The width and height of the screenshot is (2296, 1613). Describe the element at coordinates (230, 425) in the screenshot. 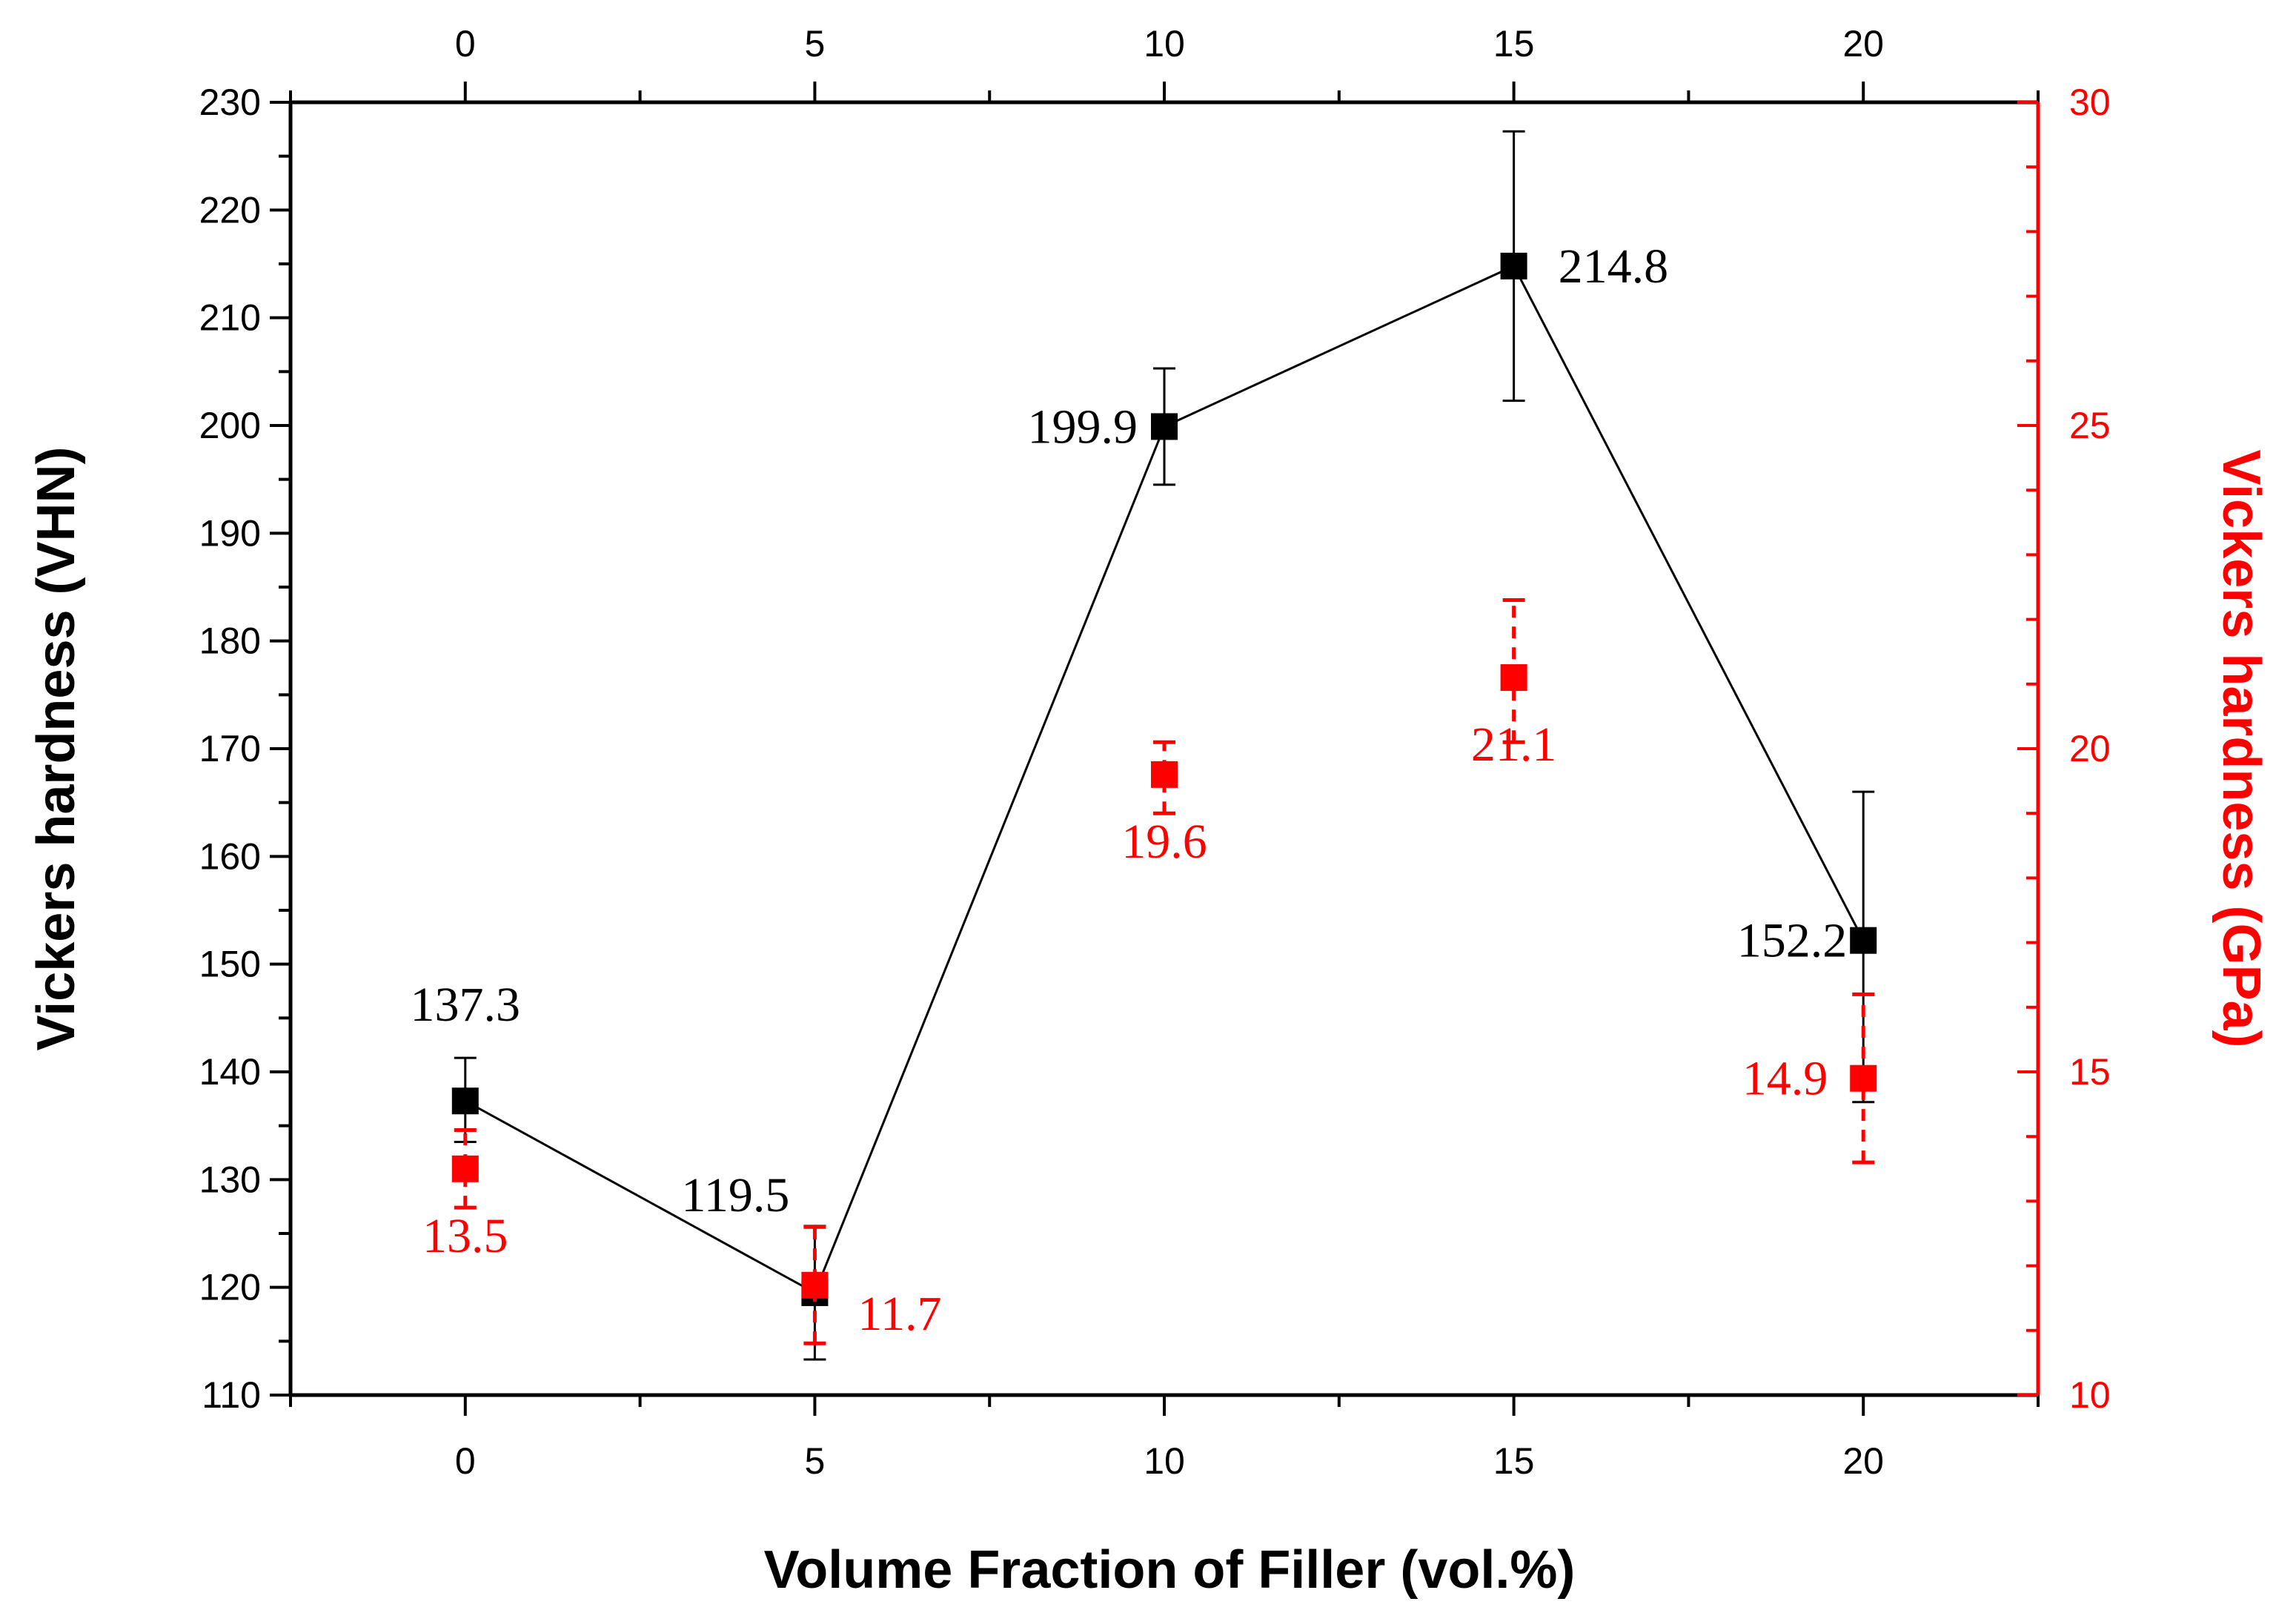

I see `y-tick-label: 200` at that location.